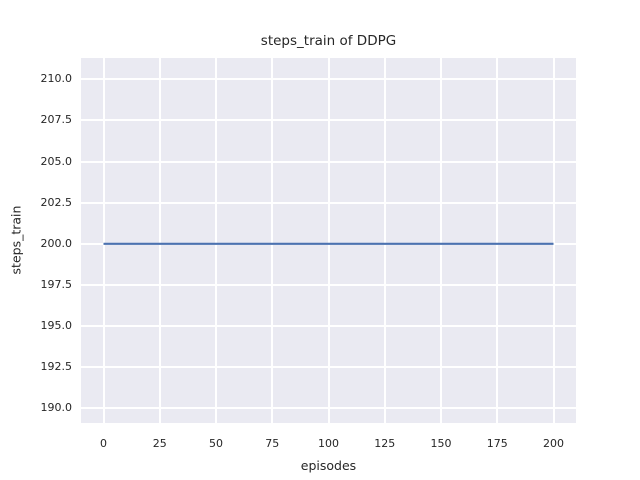  What do you see at coordinates (328, 443) in the screenshot?
I see `x-tick-label: 100` at bounding box center [328, 443].